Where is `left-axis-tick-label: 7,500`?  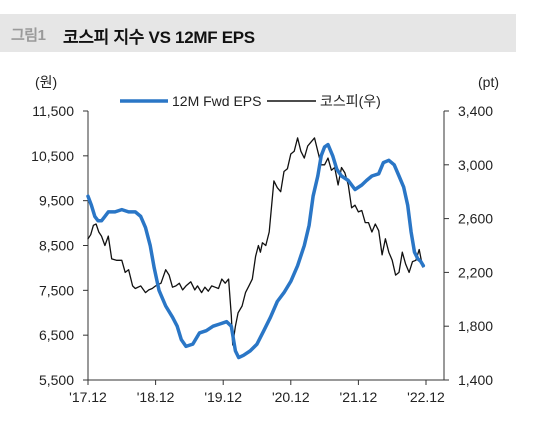
left-axis-tick-label: 7,500 is located at coordinates (56, 290).